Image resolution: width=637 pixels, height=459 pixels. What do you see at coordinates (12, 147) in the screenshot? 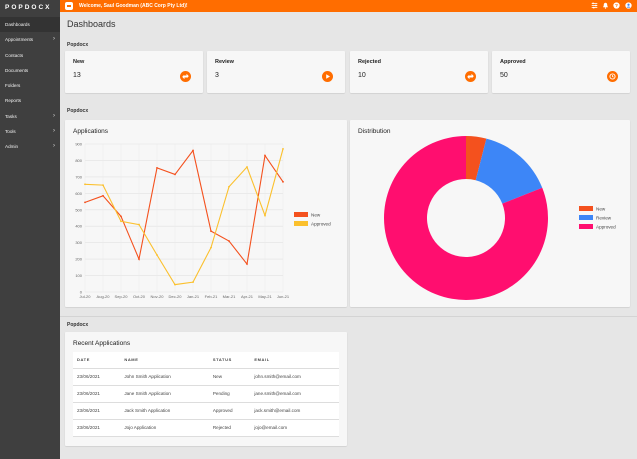
I see `sidebar-item-label: Admin` at bounding box center [12, 147].